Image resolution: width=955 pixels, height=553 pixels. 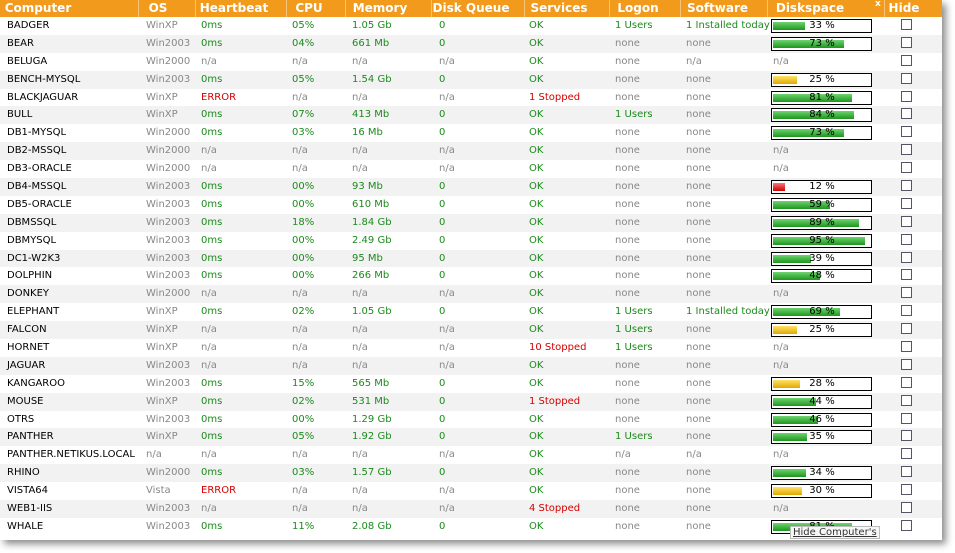 What do you see at coordinates (471, 8) in the screenshot?
I see `header-disk-queue: Disk Queue` at bounding box center [471, 8].